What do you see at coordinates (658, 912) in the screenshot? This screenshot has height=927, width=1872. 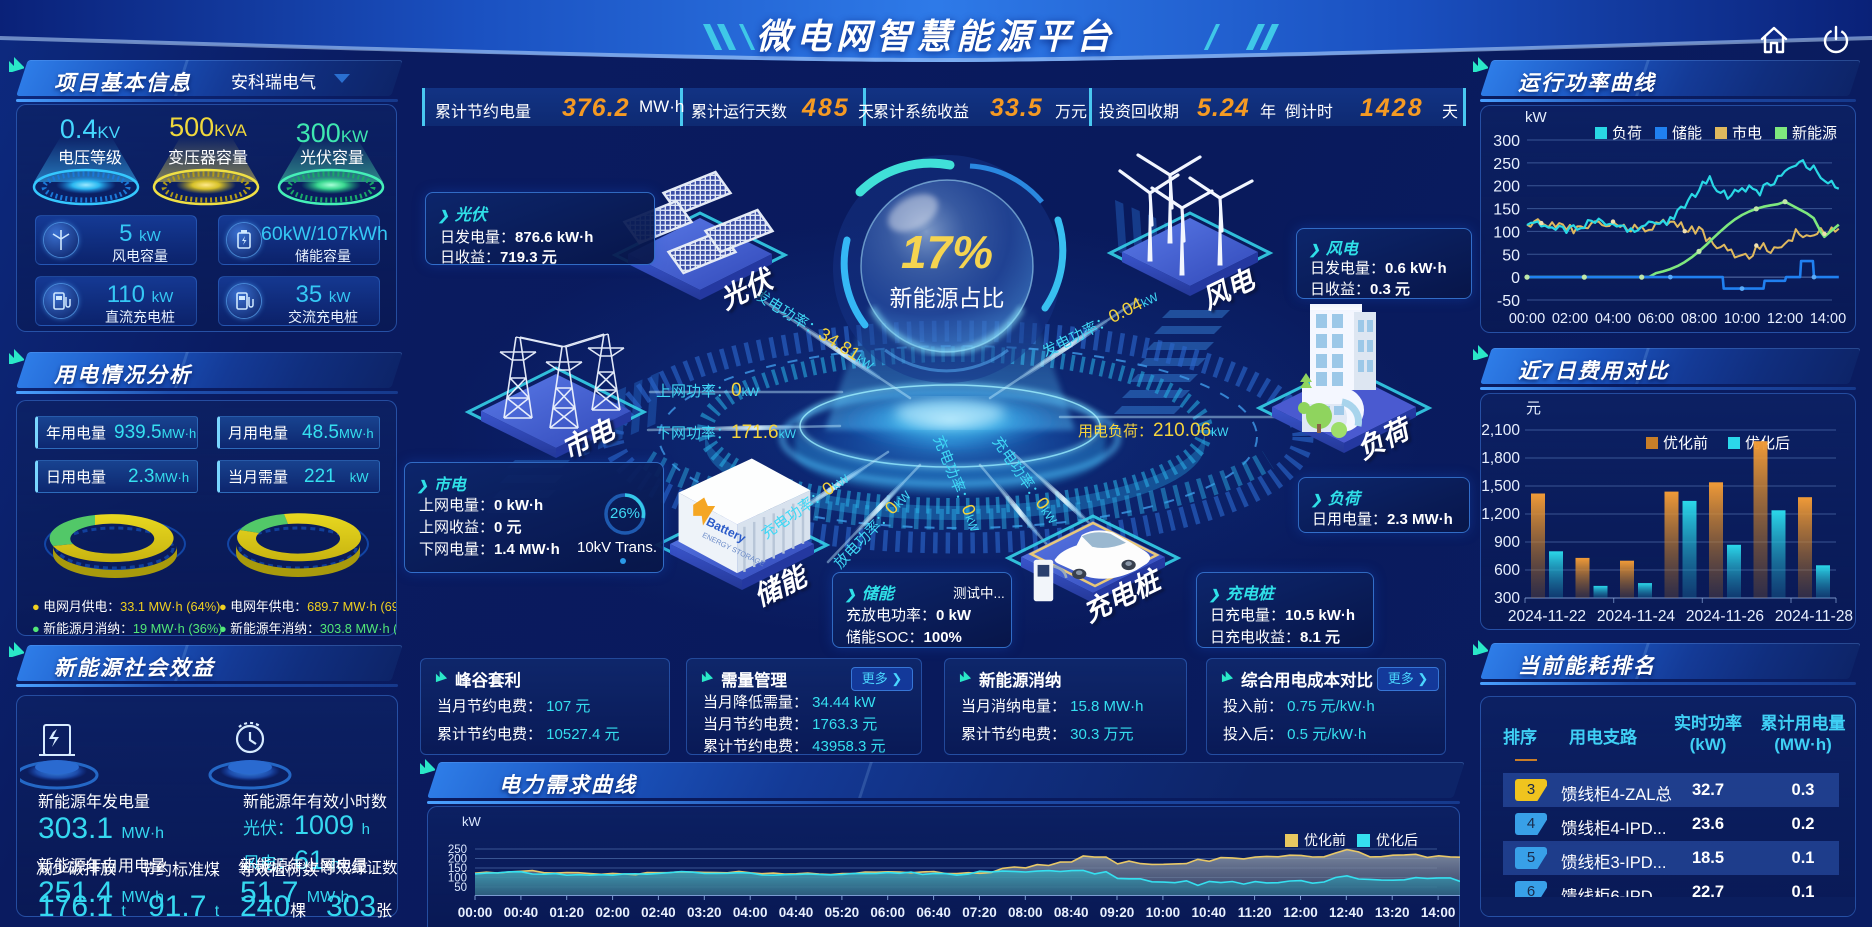 I see `svg-text: 02:40` at bounding box center [658, 912].